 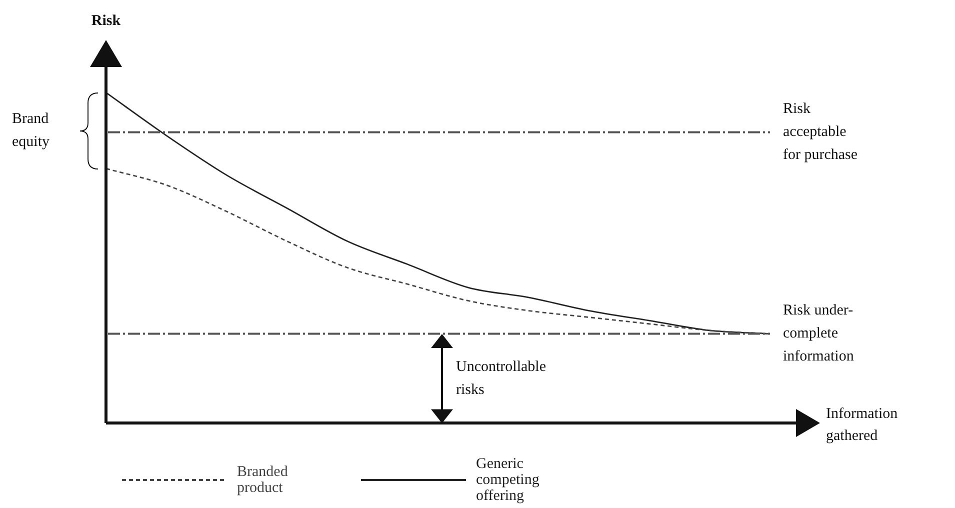 I want to click on text: Brand equity, so click(x=31, y=130).